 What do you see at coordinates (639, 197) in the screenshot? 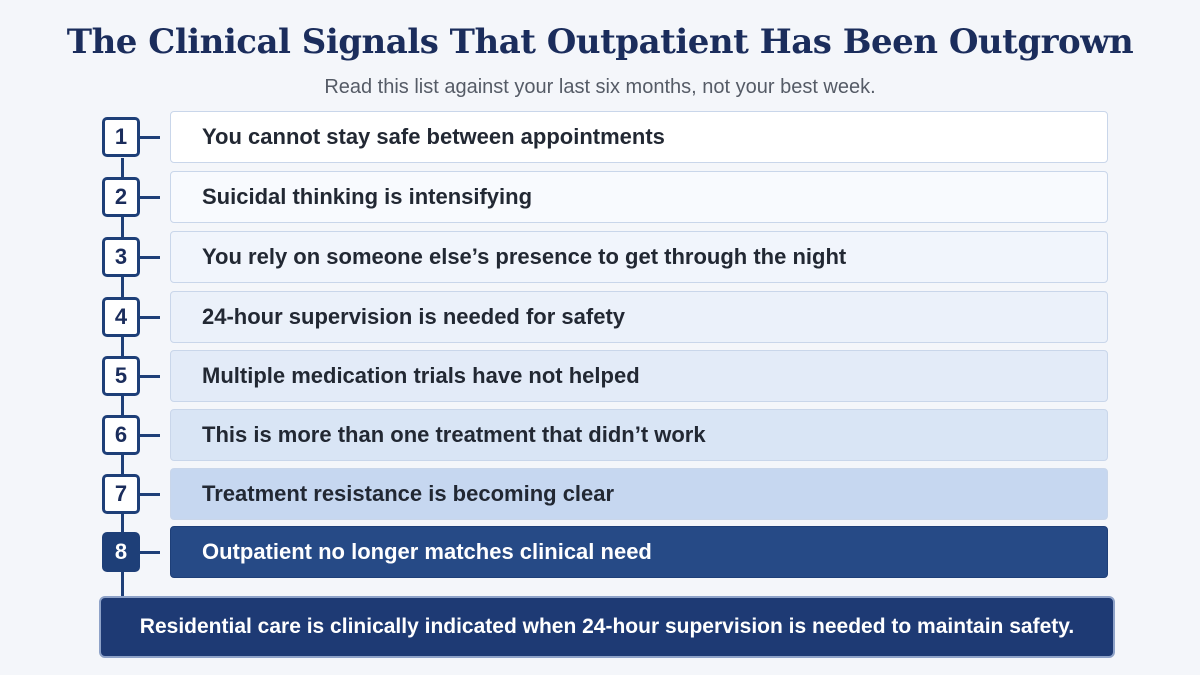
I see `signal-card: Suicidal thinking is intensifying` at bounding box center [639, 197].